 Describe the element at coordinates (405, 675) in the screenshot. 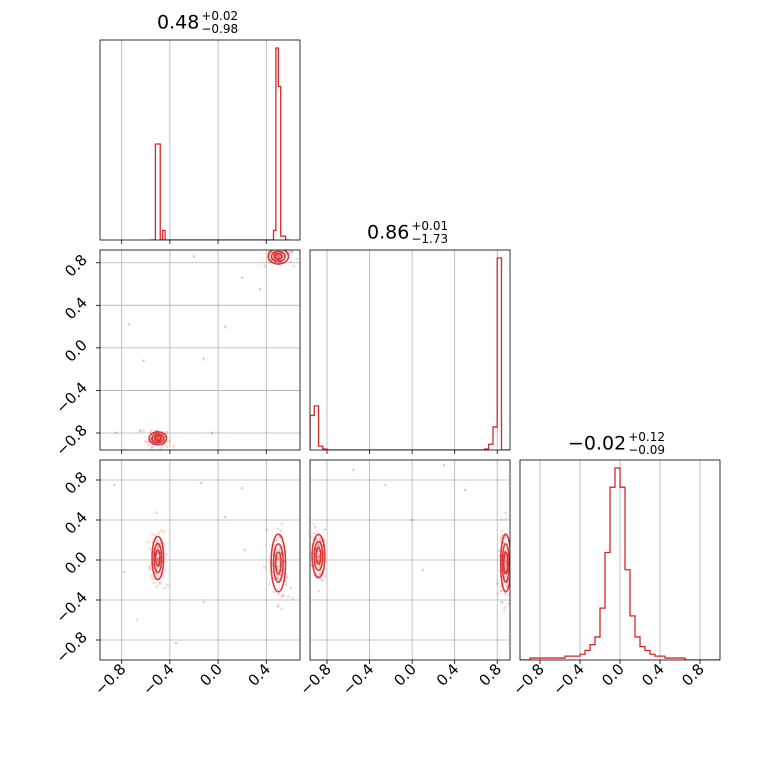

I see `x-tick-label: 0.0` at that location.